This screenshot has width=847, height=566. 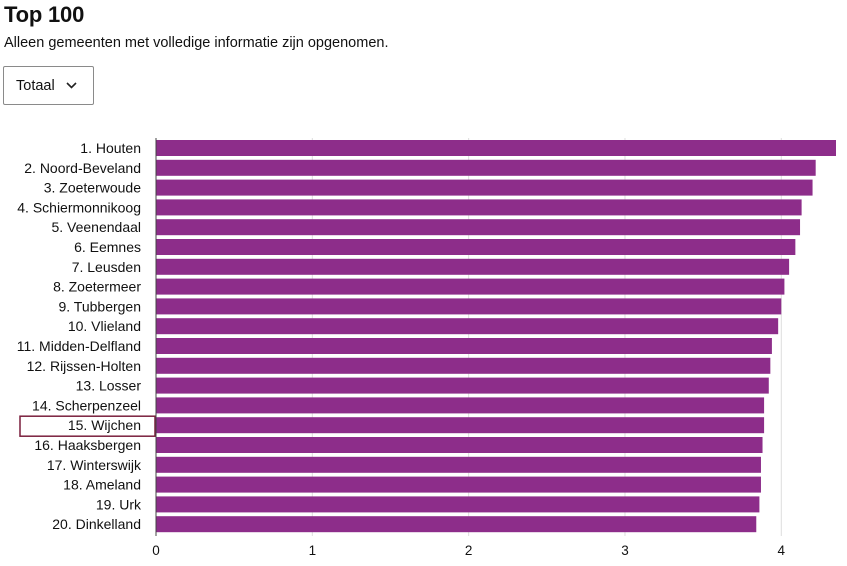 I want to click on category-label: 1. Houten, so click(x=110, y=148).